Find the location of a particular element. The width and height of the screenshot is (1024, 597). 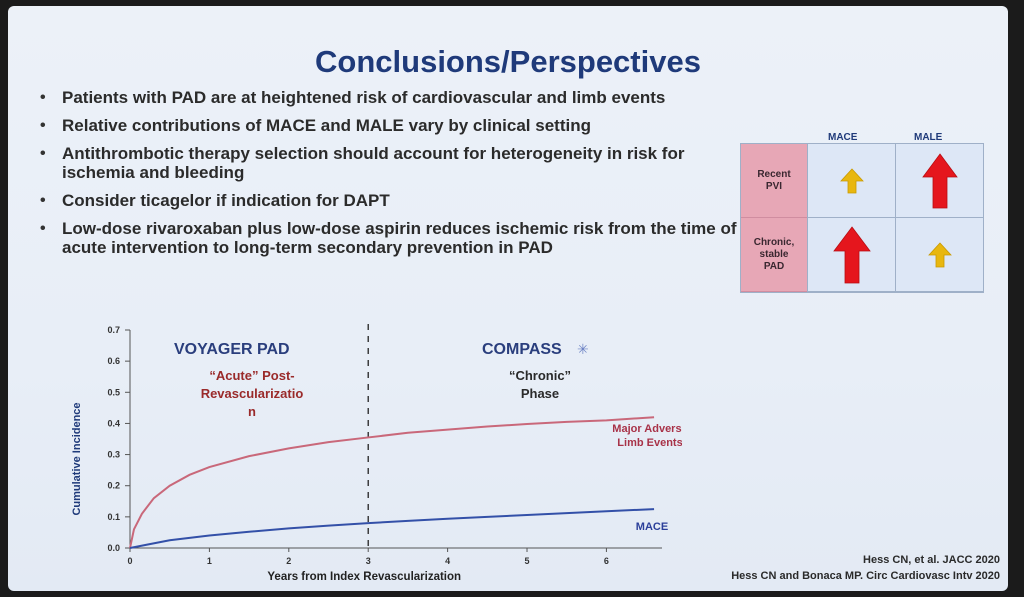

cell-recent-male is located at coordinates (939, 181).